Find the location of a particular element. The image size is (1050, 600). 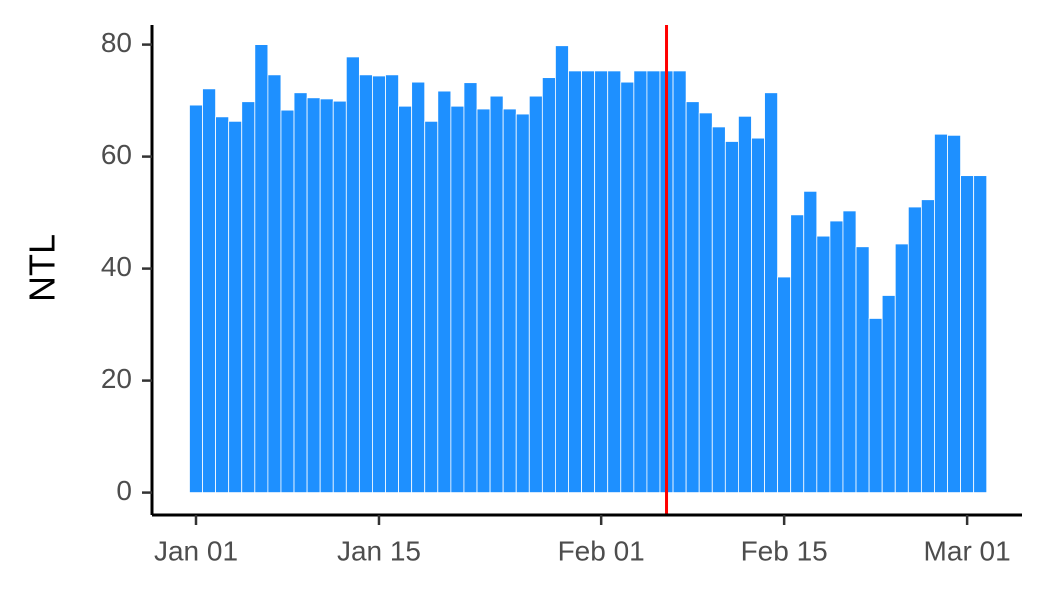

y-tick-label: 0 is located at coordinates (124, 490).